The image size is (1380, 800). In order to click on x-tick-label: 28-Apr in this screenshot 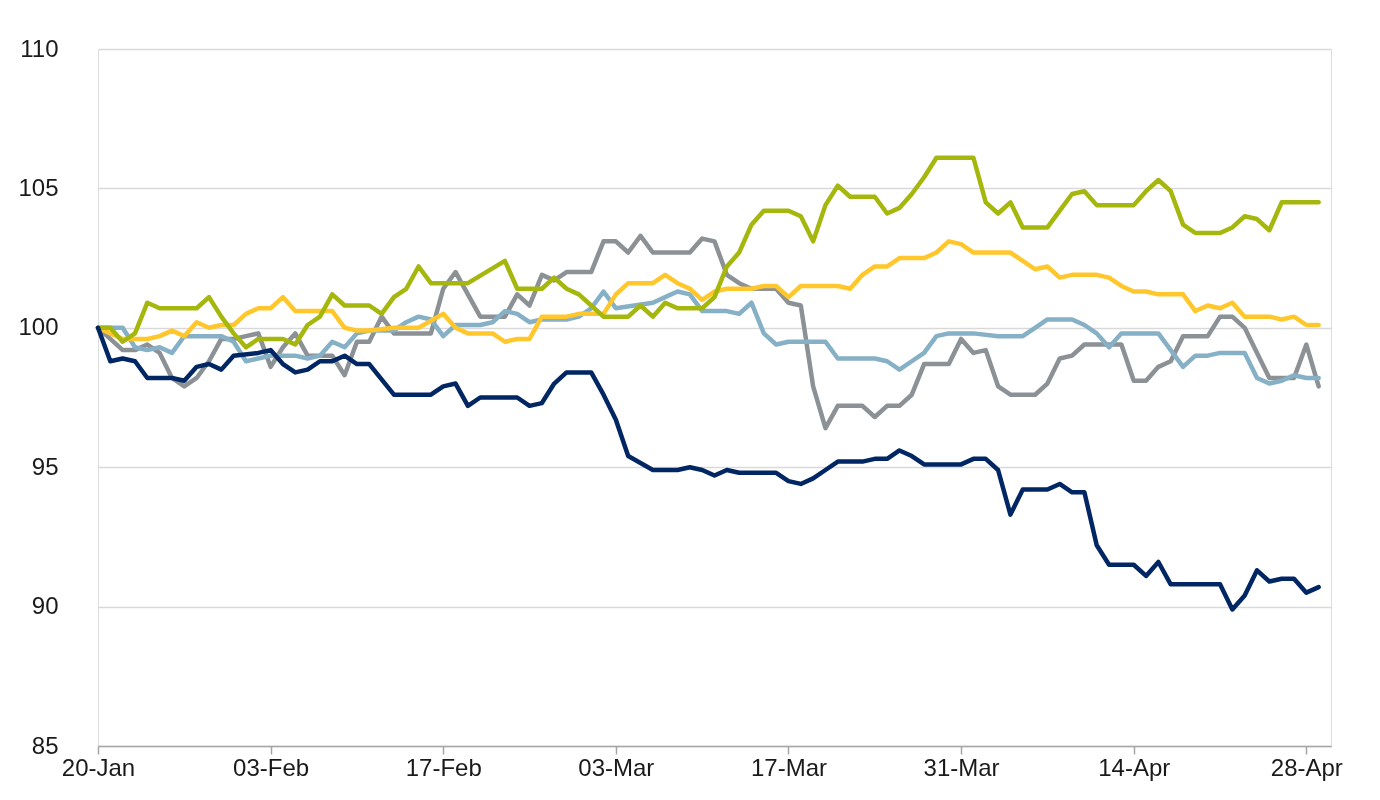, I will do `click(1306, 767)`.